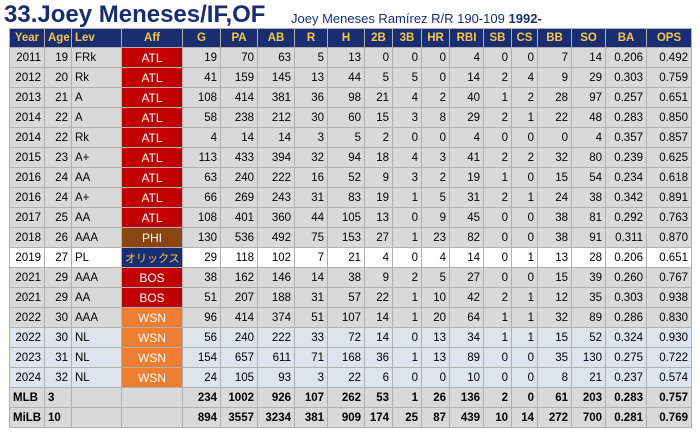 The height and width of the screenshot is (439, 700). What do you see at coordinates (407, 417) in the screenshot?
I see `total-3b: 25` at bounding box center [407, 417].